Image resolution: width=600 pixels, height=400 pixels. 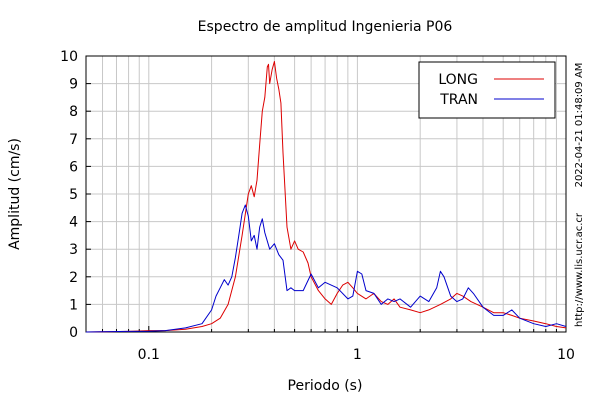 I want to click on x-tick-label: 0.1, so click(x=149, y=355).